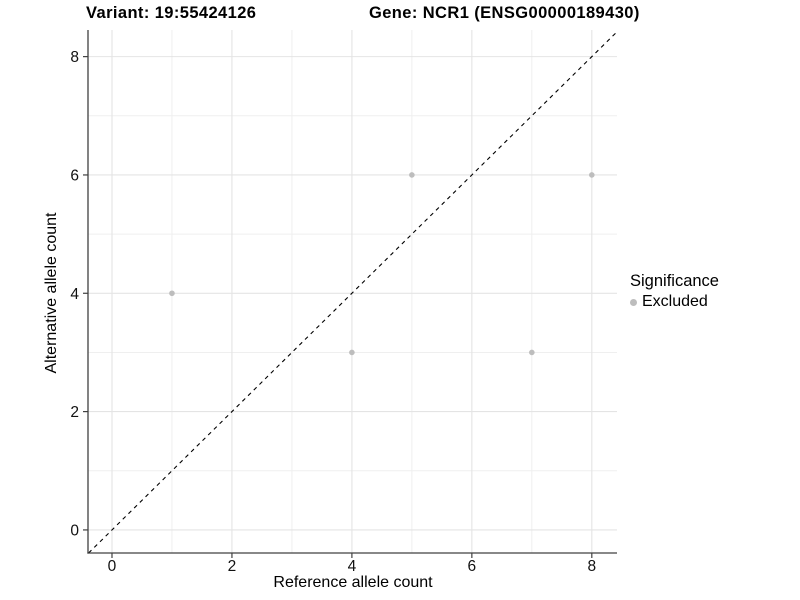 This screenshot has height=600, width=800. What do you see at coordinates (674, 281) in the screenshot?
I see `legend-title: Significance` at bounding box center [674, 281].